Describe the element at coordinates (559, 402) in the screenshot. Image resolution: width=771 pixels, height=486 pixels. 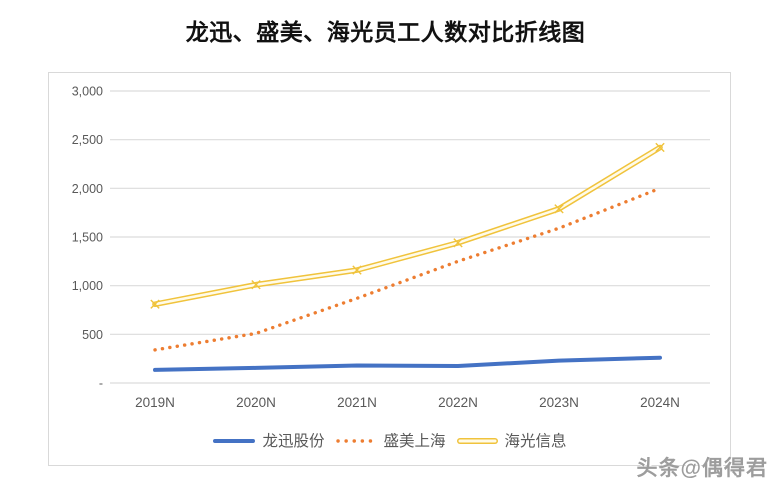
I see `svg-text: 2023N` at that location.